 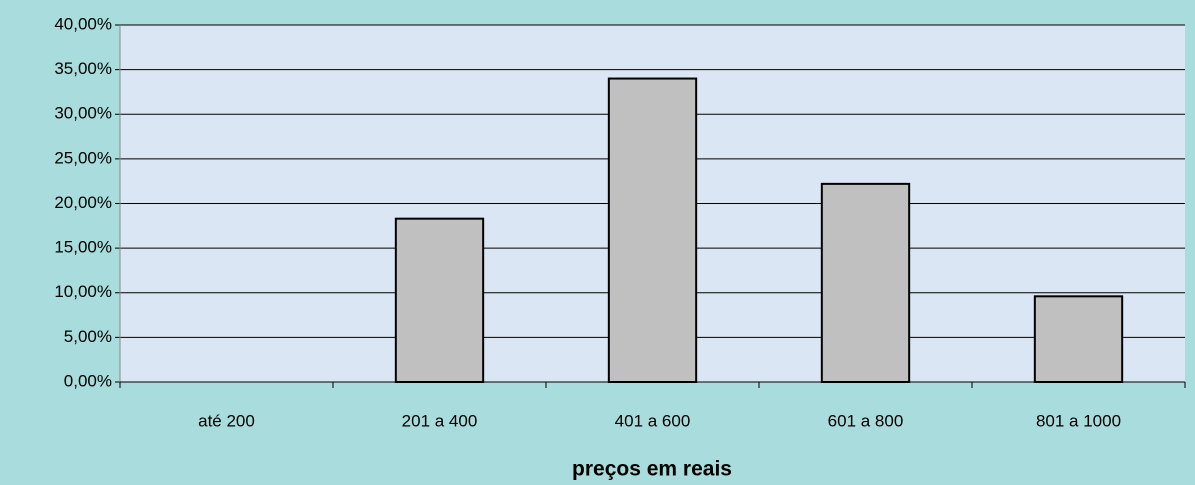 What do you see at coordinates (83, 247) in the screenshot?
I see `y-tick-label: 15,00%` at bounding box center [83, 247].